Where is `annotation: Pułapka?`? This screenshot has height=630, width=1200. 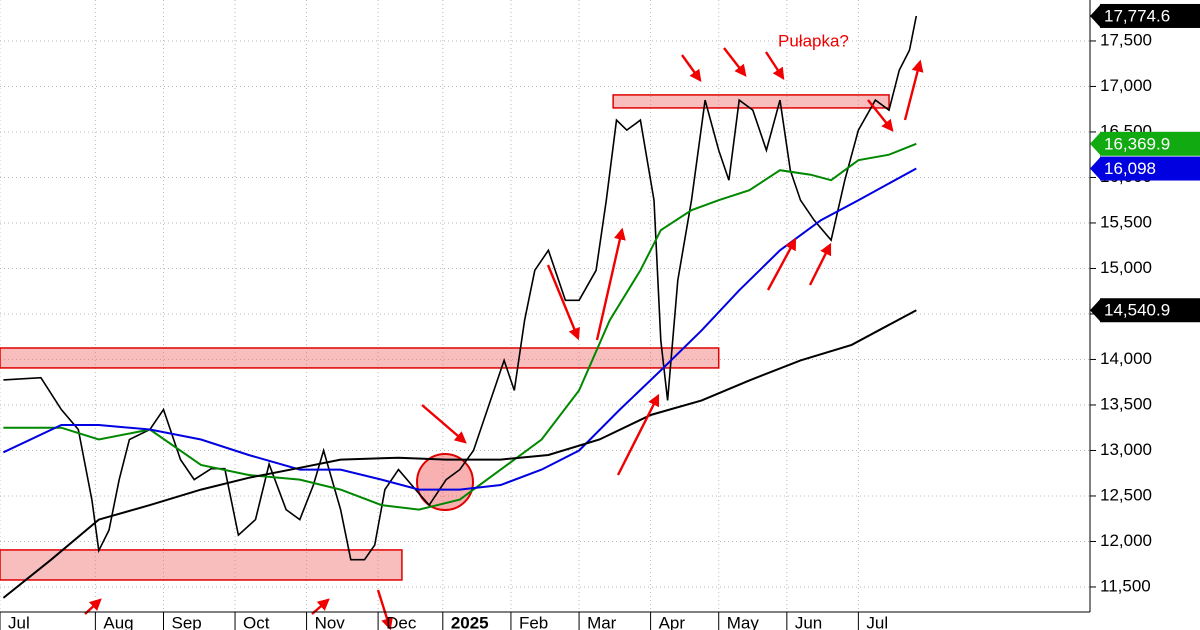
annotation: Pułapka? is located at coordinates (813, 40).